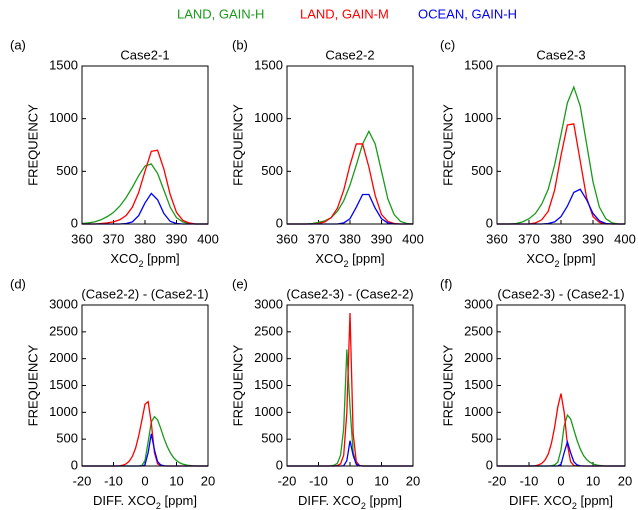  Describe the element at coordinates (144, 54) in the screenshot. I see `panel-title: Case2-1` at that location.